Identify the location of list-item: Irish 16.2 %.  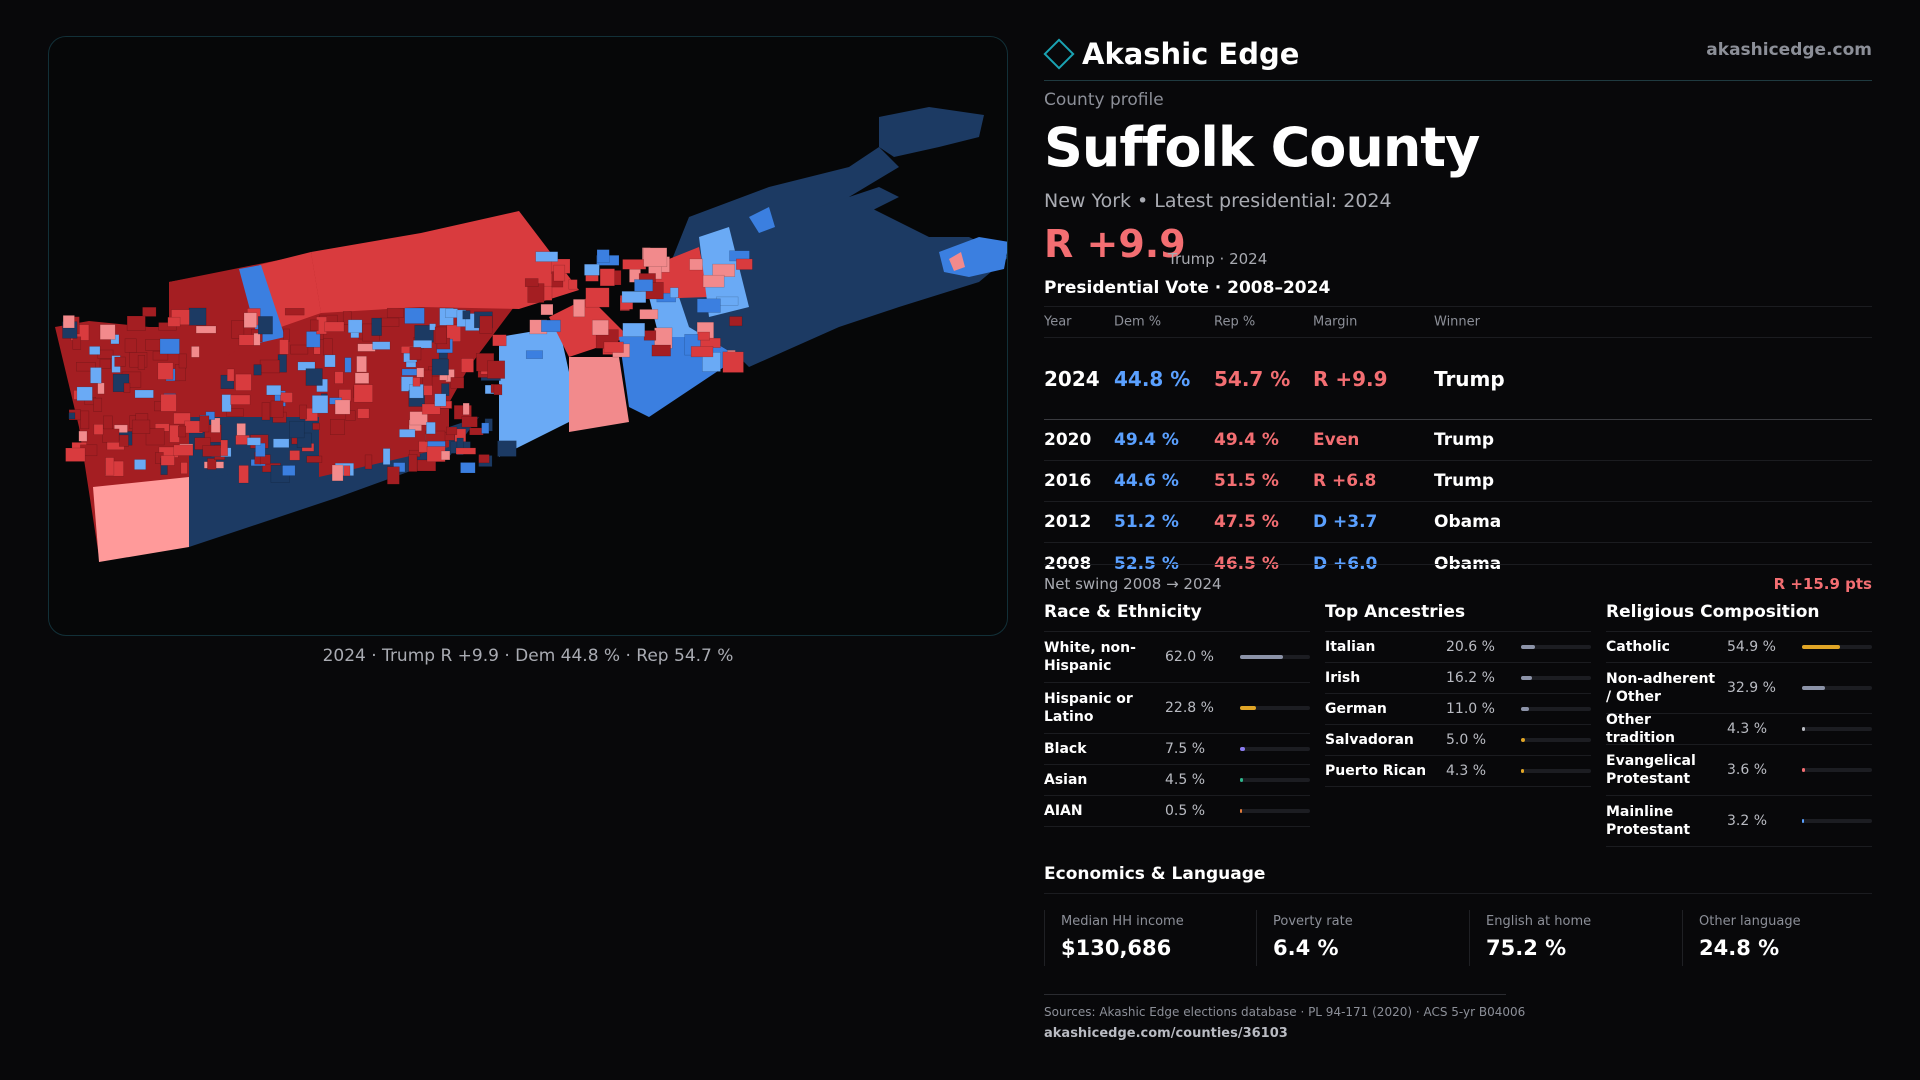
(1458, 678).